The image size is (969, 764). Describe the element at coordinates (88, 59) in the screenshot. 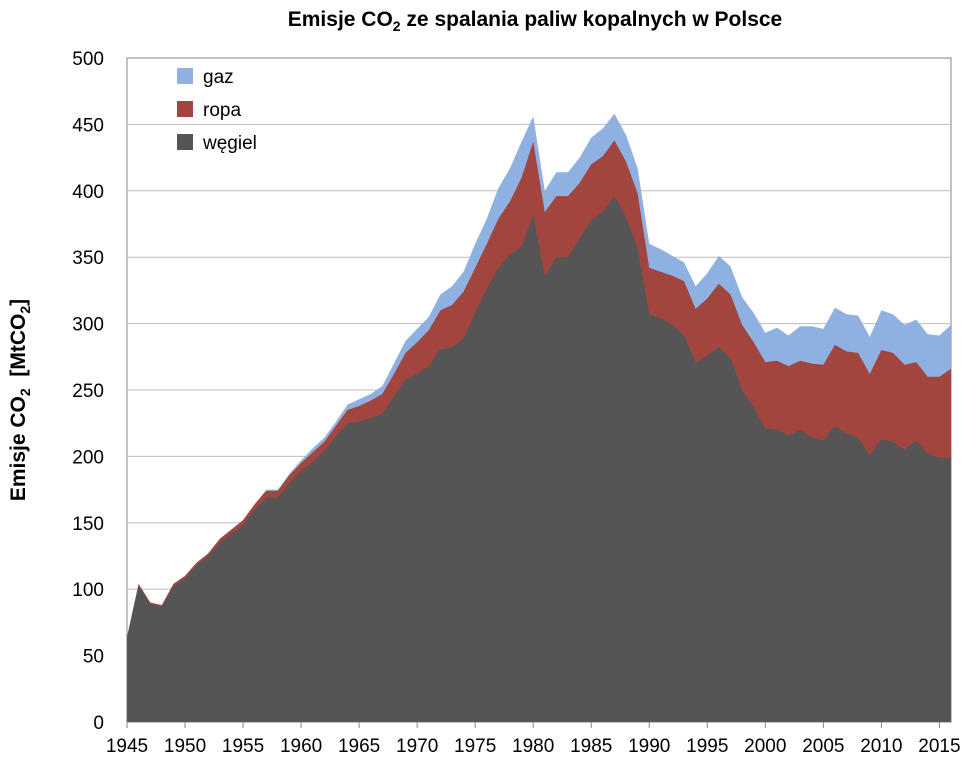

I see `y-tick-label: 500` at that location.